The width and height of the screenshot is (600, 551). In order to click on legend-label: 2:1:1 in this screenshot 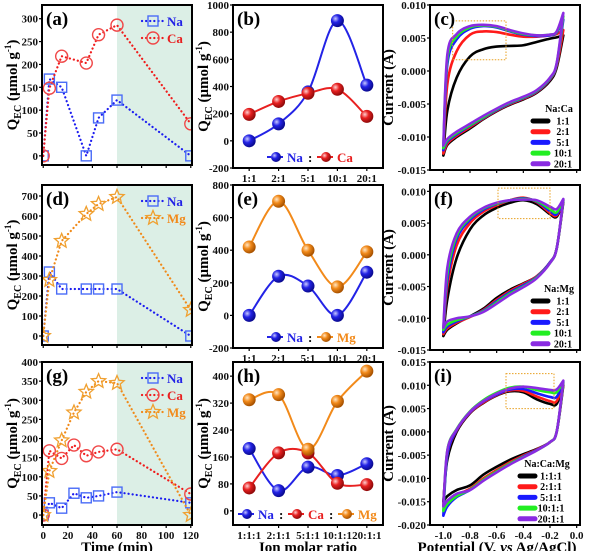, I will do `click(551, 487)`.